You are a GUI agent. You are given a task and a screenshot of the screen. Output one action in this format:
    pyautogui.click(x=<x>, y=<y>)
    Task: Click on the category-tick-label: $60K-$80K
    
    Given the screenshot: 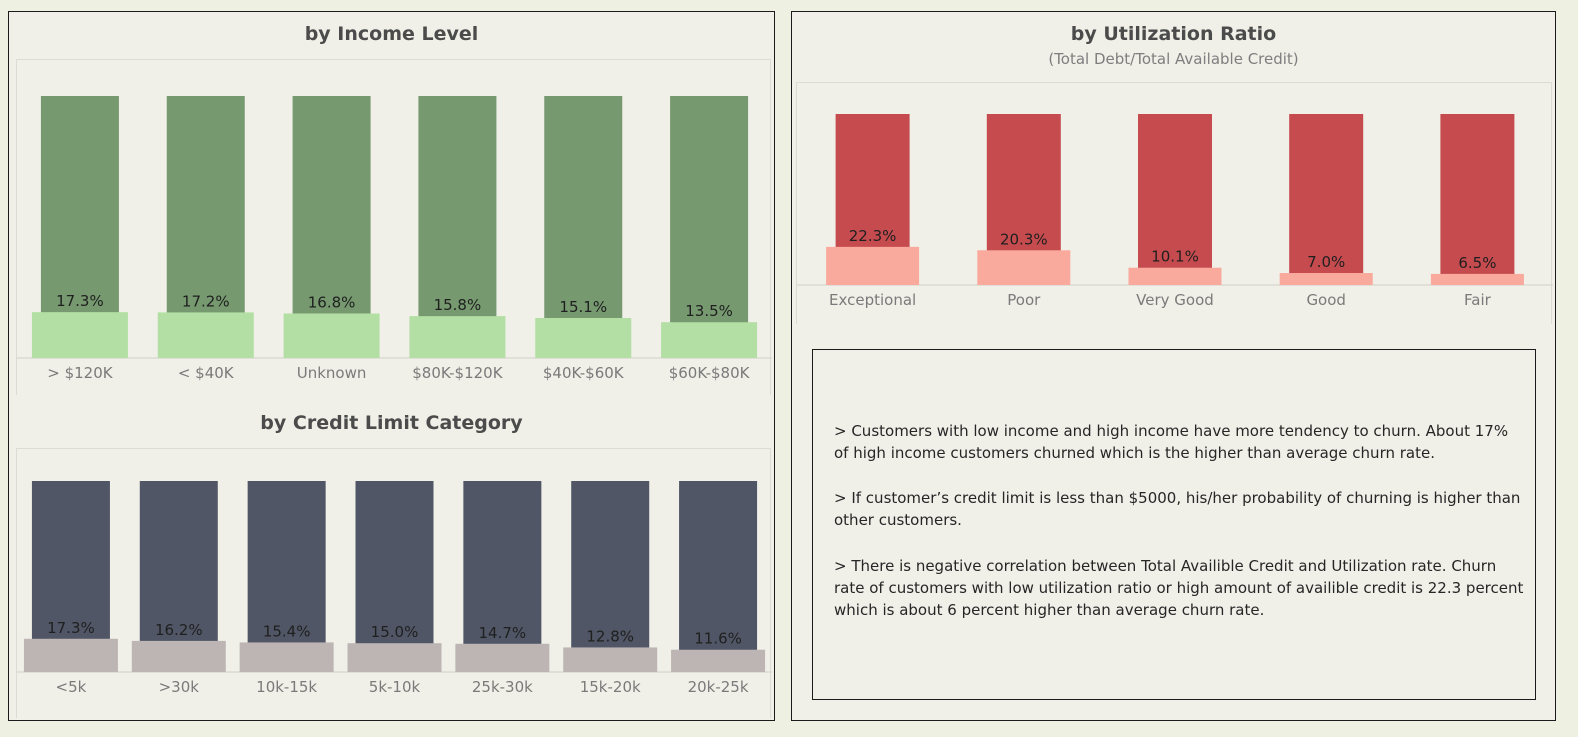 What is the action you would take?
    pyautogui.click(x=710, y=373)
    